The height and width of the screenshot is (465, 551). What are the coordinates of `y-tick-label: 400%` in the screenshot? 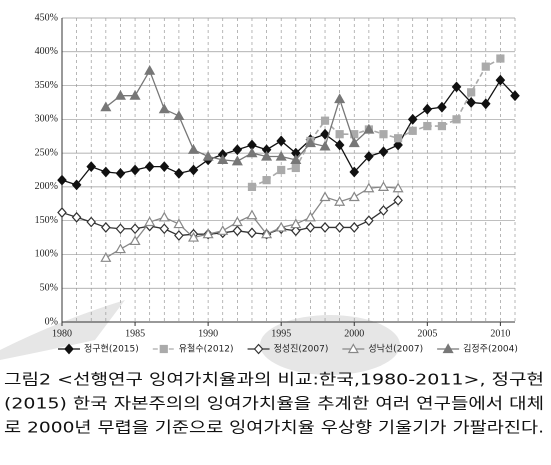 It's located at (46, 51).